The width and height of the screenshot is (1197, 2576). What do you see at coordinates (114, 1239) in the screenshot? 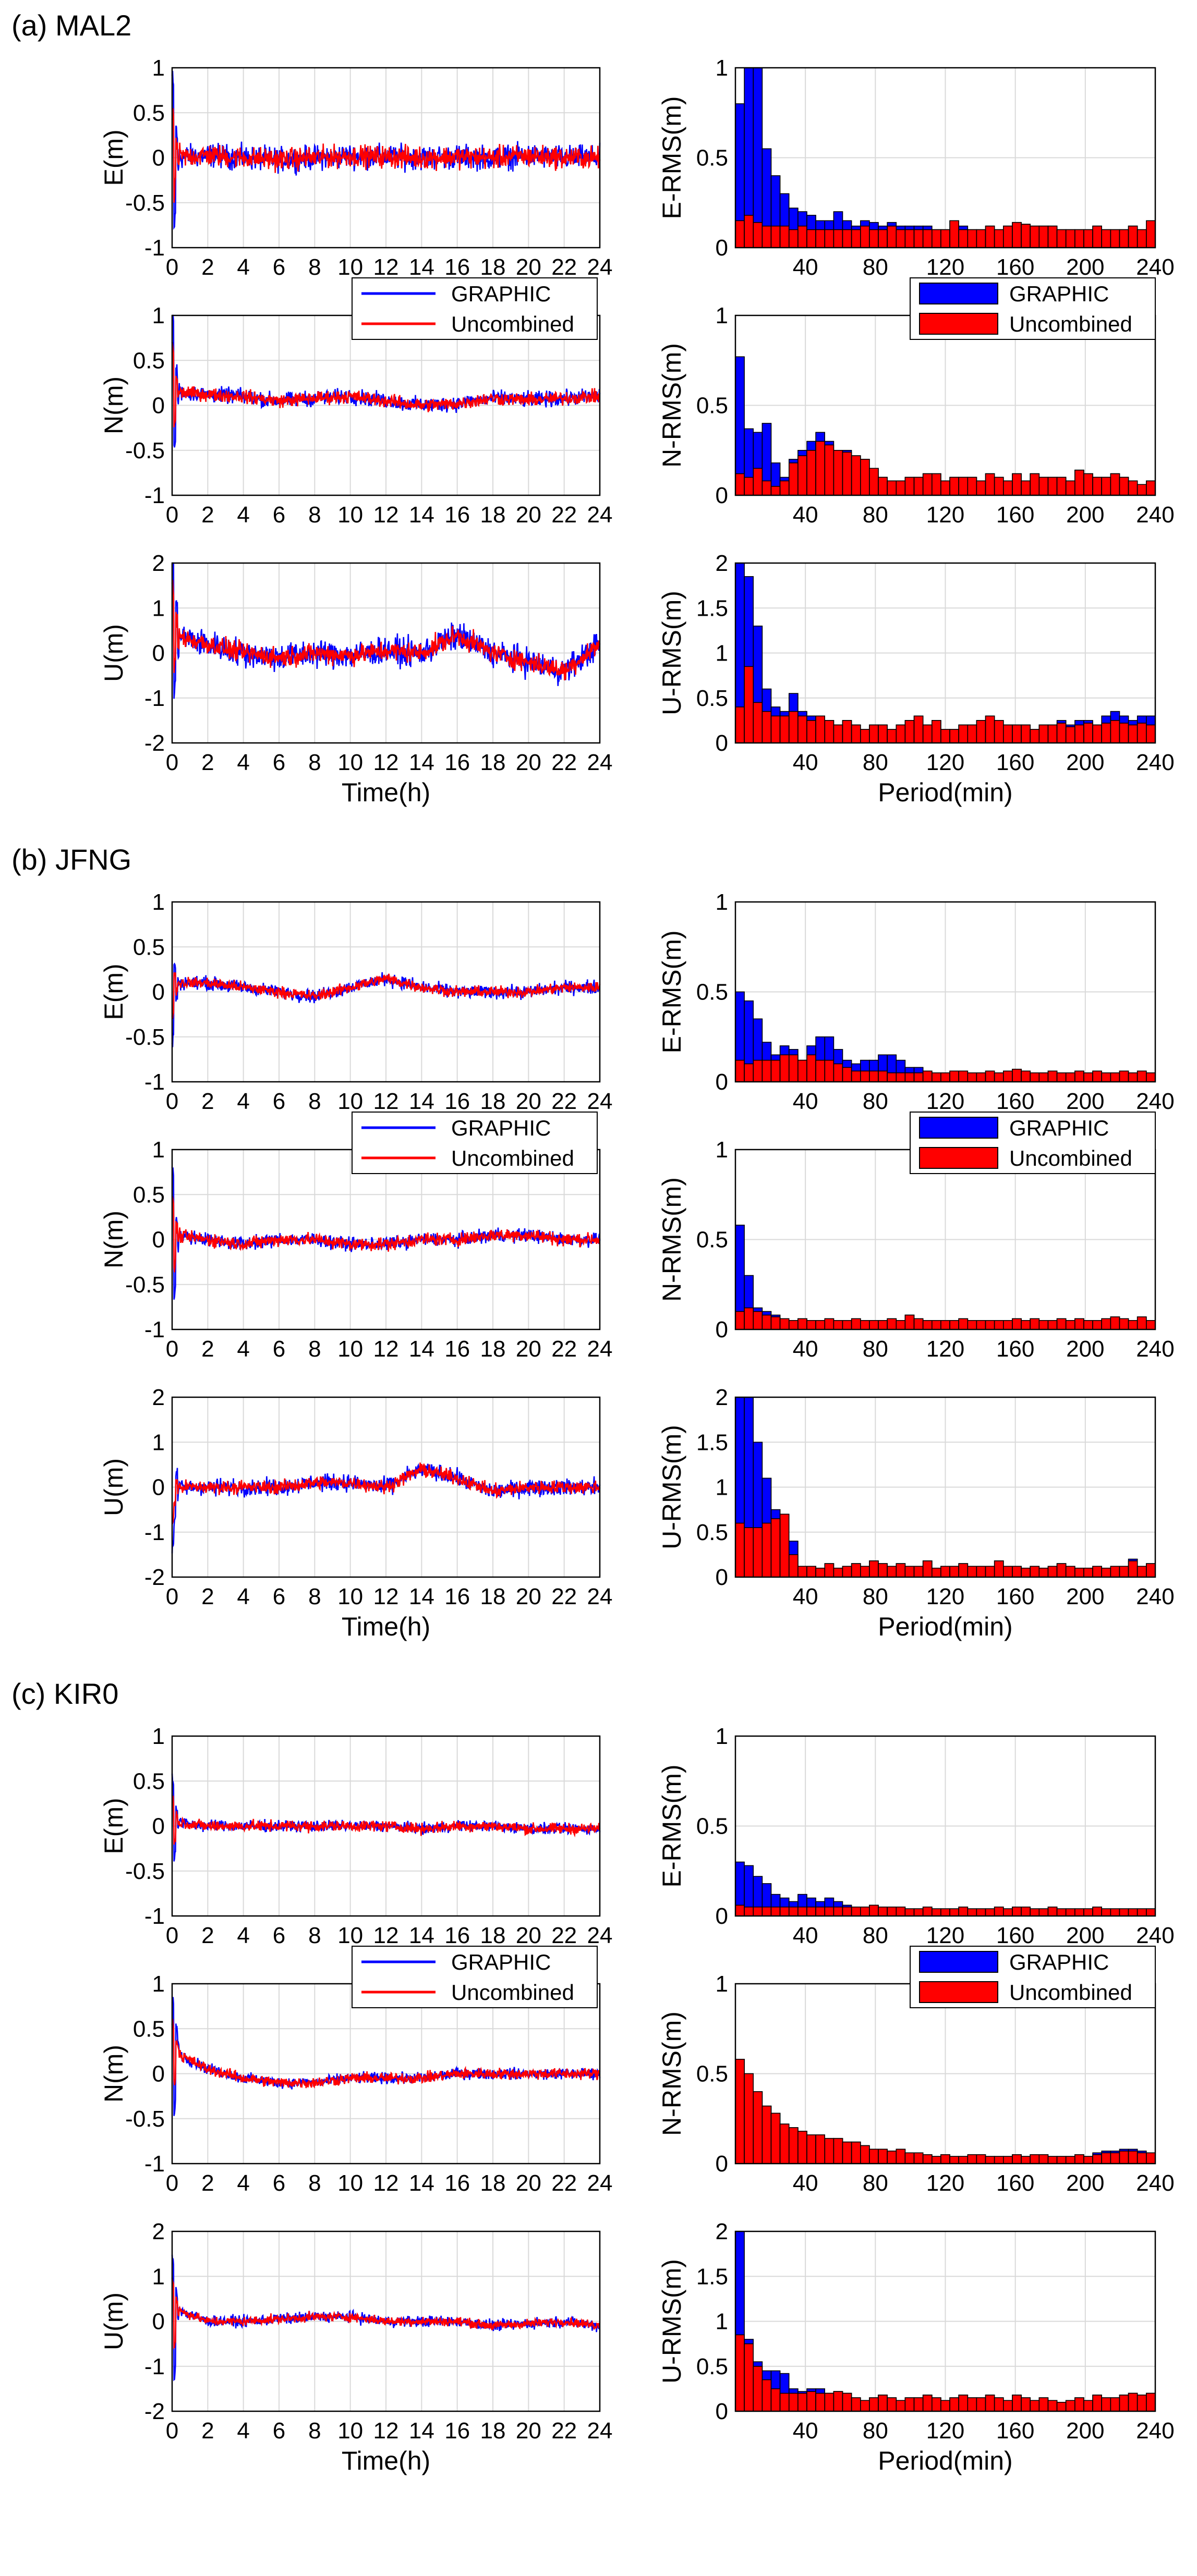
I see `y-axis-label: N(m)` at bounding box center [114, 1239].